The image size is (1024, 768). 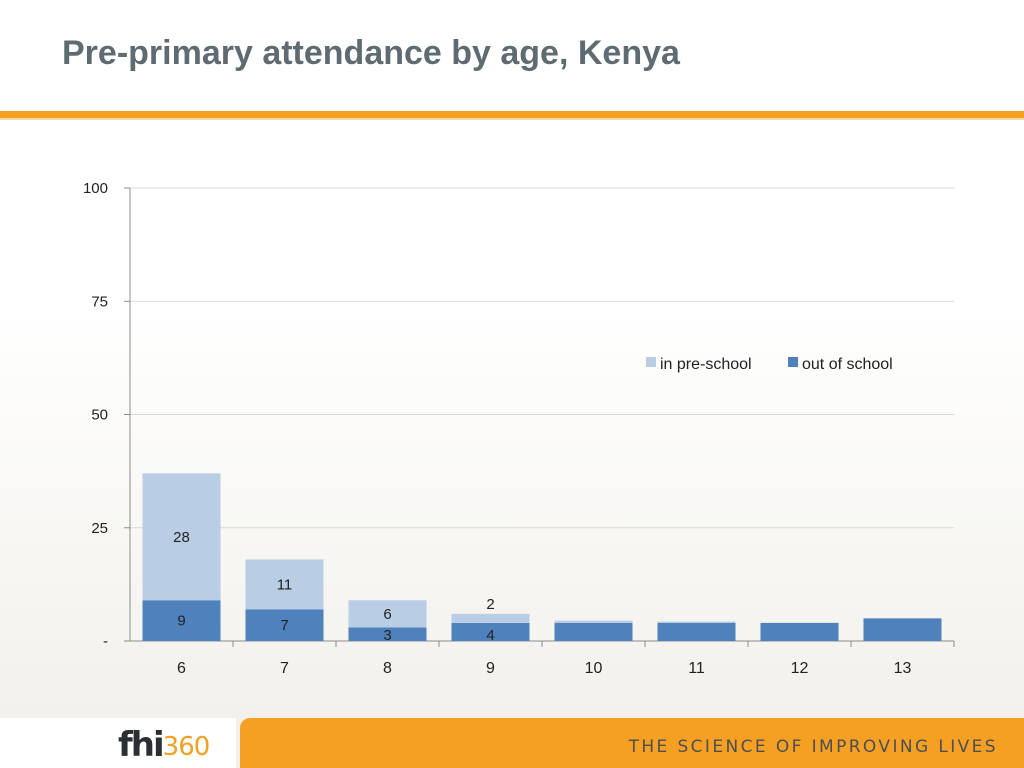 I want to click on logo-accent-text: 360, so click(x=186, y=747).